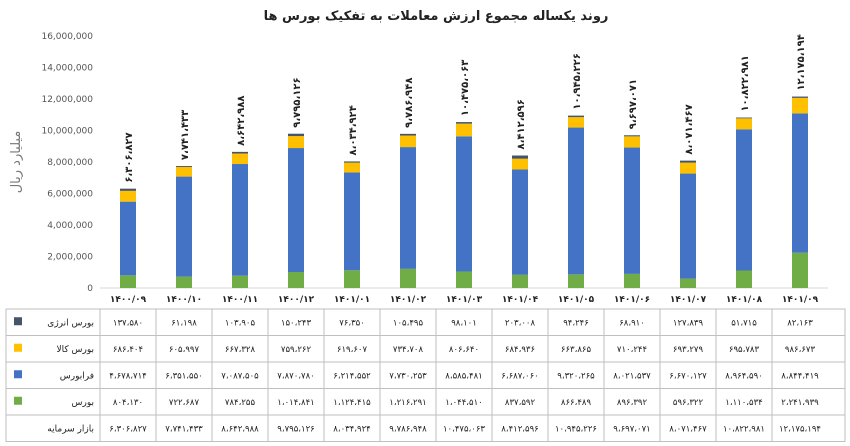 Image resolution: width=850 pixels, height=446 pixels. What do you see at coordinates (16, 162) in the screenshot?
I see `y-axis-label: میلیارد ریال` at bounding box center [16, 162].